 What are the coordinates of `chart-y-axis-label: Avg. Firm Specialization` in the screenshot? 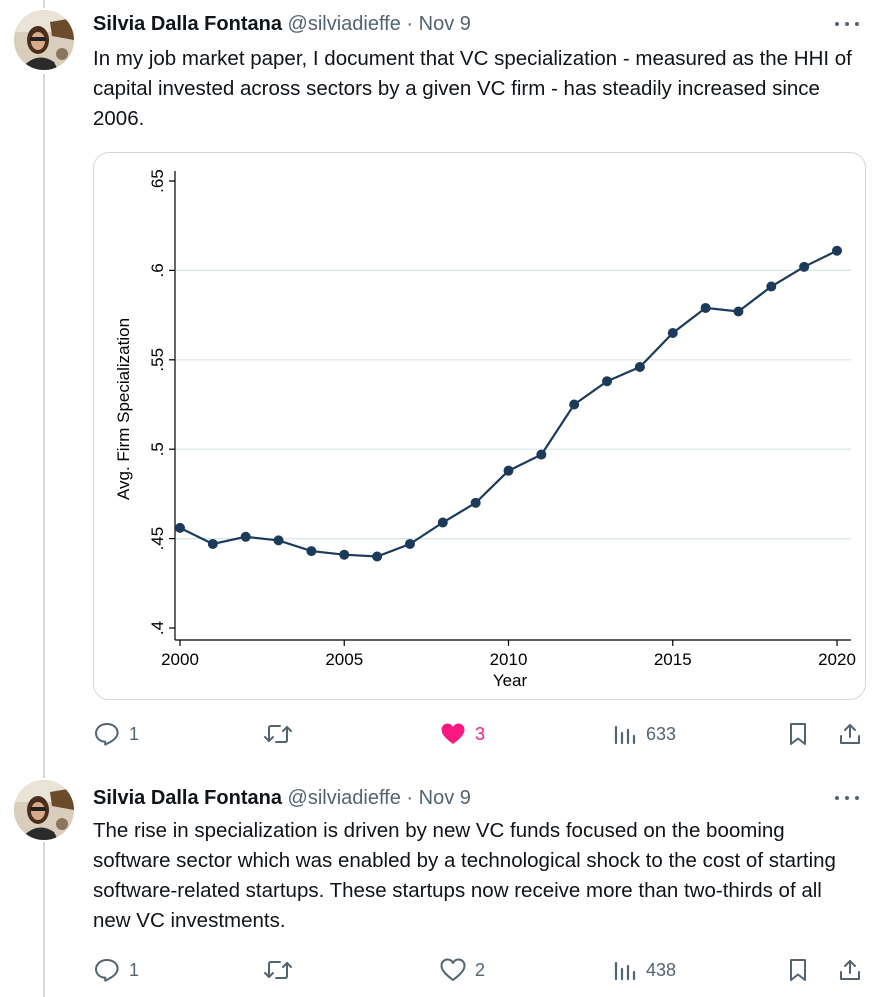 It's located at (123, 409).